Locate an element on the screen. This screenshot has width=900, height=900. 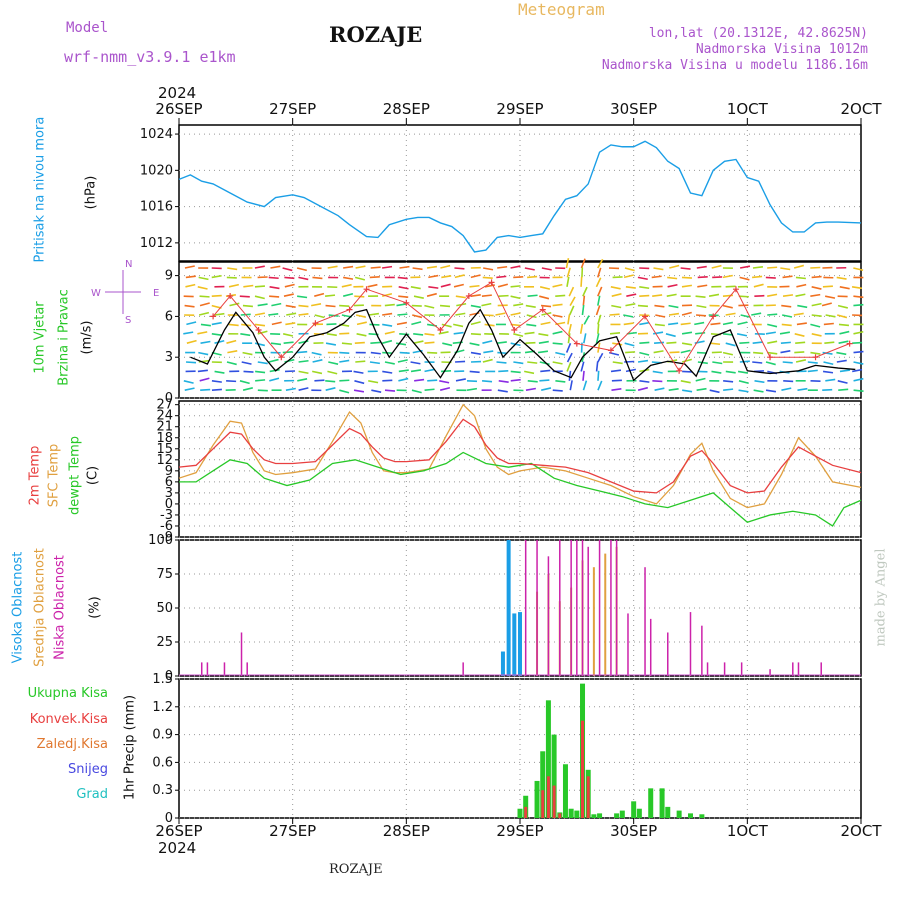
date-label-bottom: 26SEP is located at coordinates (178, 831).